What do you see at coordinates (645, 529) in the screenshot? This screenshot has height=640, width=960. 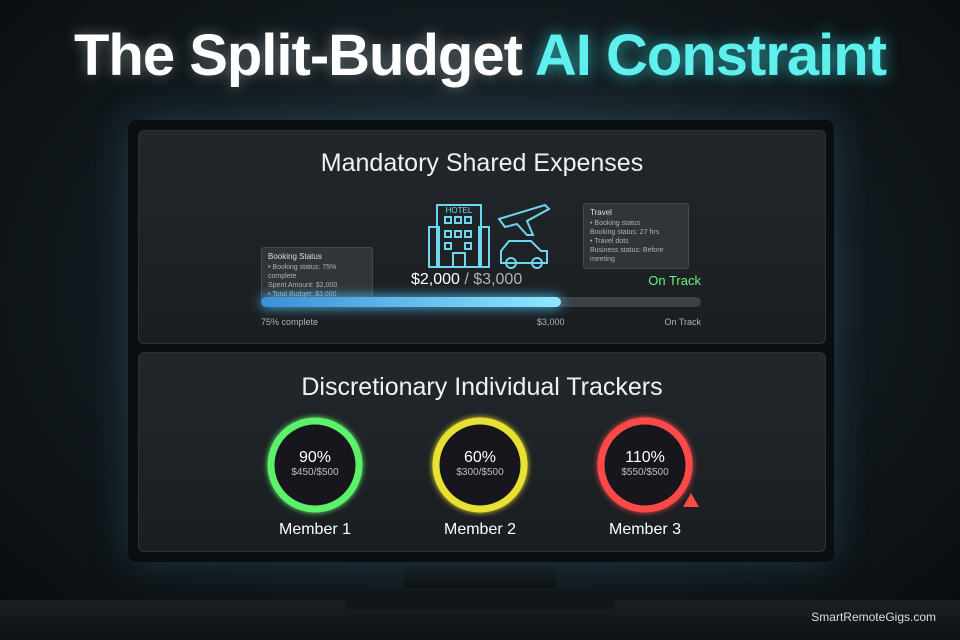 I see `member-name: Member 3` at bounding box center [645, 529].